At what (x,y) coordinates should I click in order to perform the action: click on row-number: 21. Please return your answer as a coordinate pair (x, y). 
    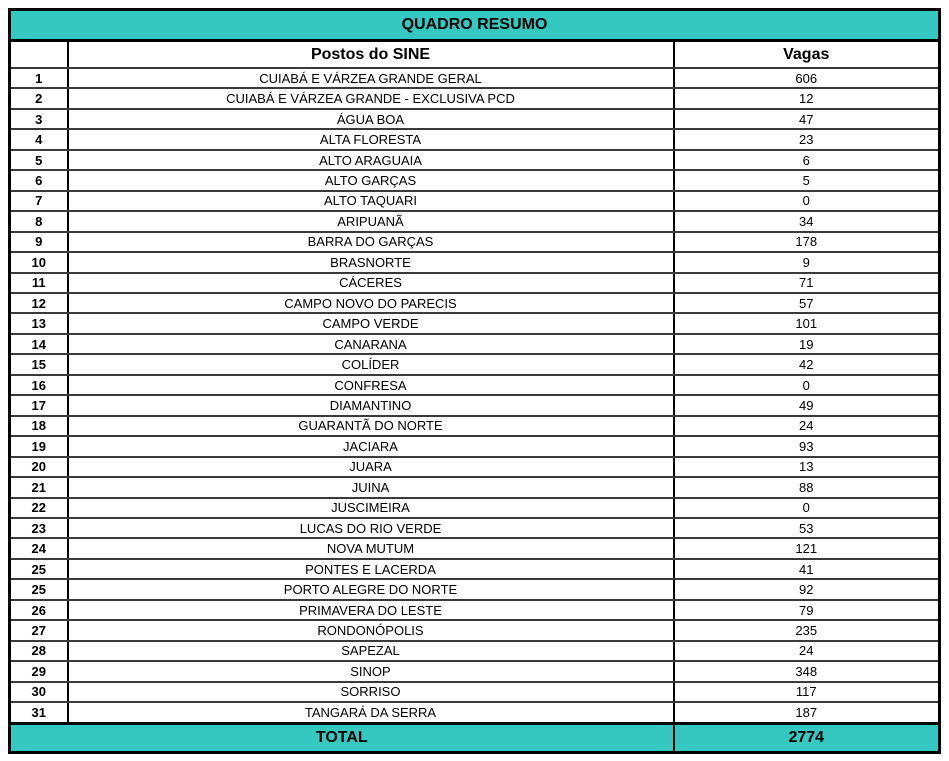
    Looking at the image, I should click on (38, 487).